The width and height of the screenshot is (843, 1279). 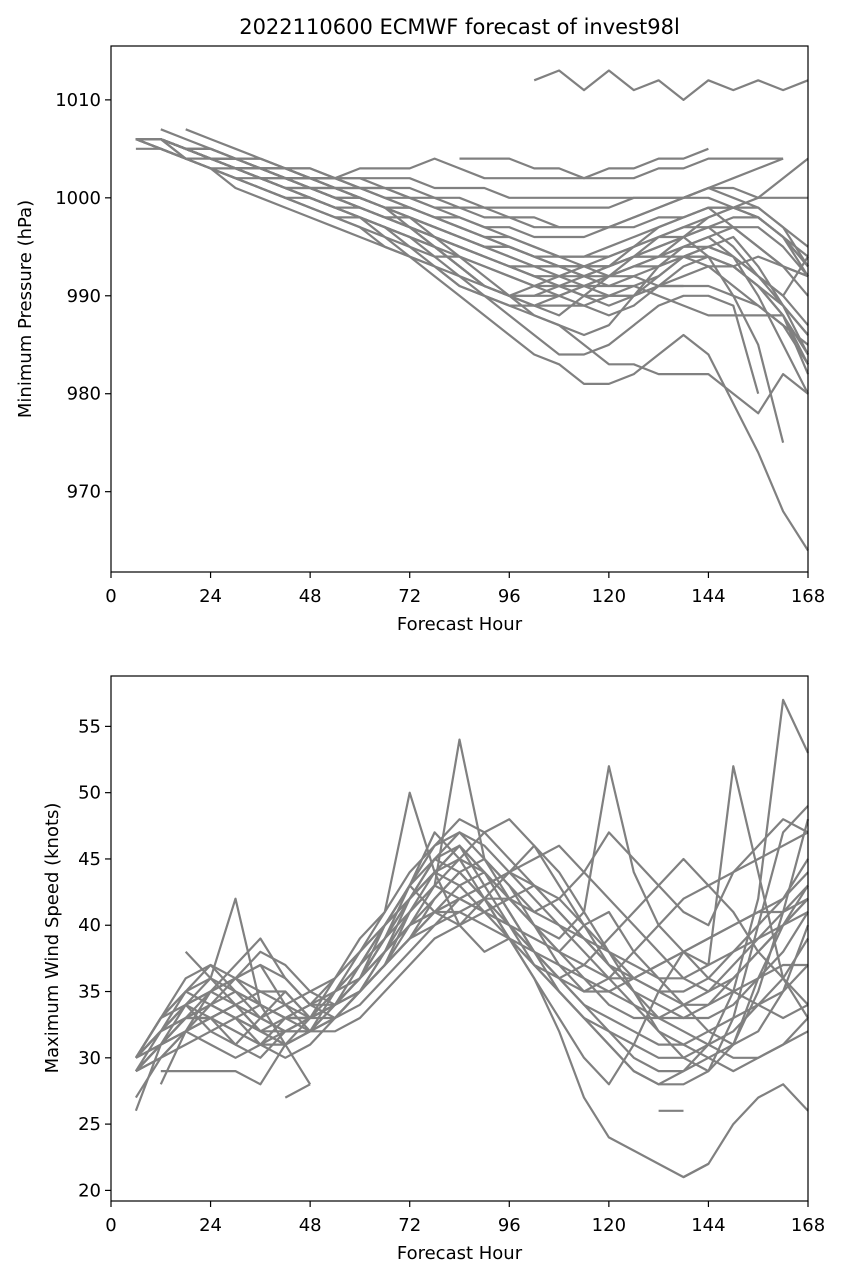 What do you see at coordinates (808, 596) in the screenshot?
I see `pressure-x-tick-label: 168` at bounding box center [808, 596].